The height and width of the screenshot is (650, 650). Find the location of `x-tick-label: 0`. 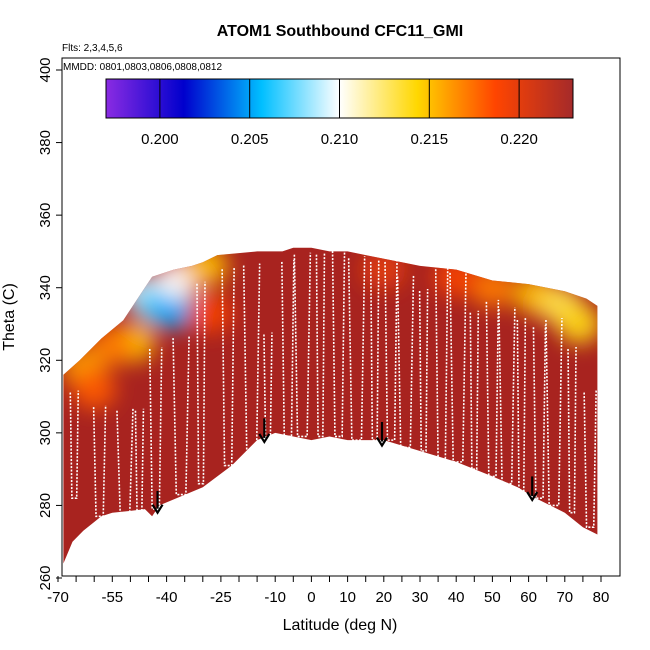

x-tick-label: 0 is located at coordinates (311, 597).